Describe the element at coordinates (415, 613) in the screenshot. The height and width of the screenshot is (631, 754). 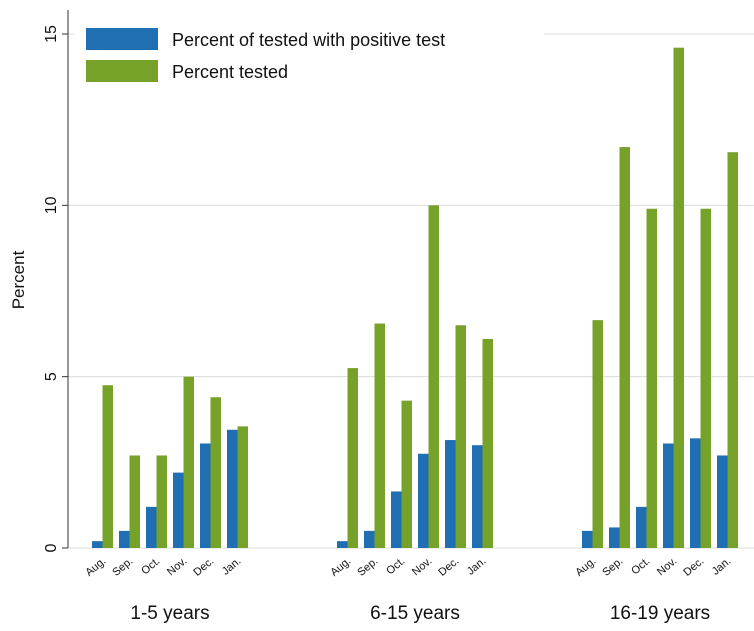
I see `group-label: 6-15 years` at that location.